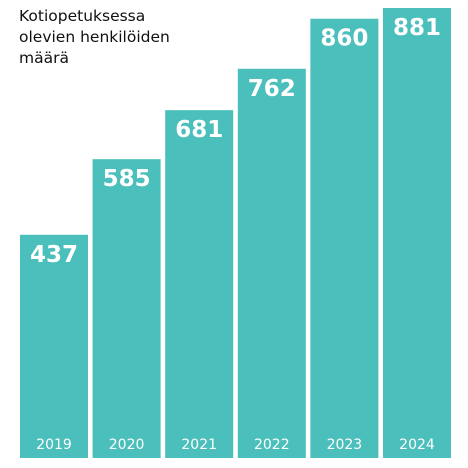 The image size is (468, 468). What do you see at coordinates (54, 445) in the screenshot?
I see `x-tick-label: 2019` at bounding box center [54, 445].